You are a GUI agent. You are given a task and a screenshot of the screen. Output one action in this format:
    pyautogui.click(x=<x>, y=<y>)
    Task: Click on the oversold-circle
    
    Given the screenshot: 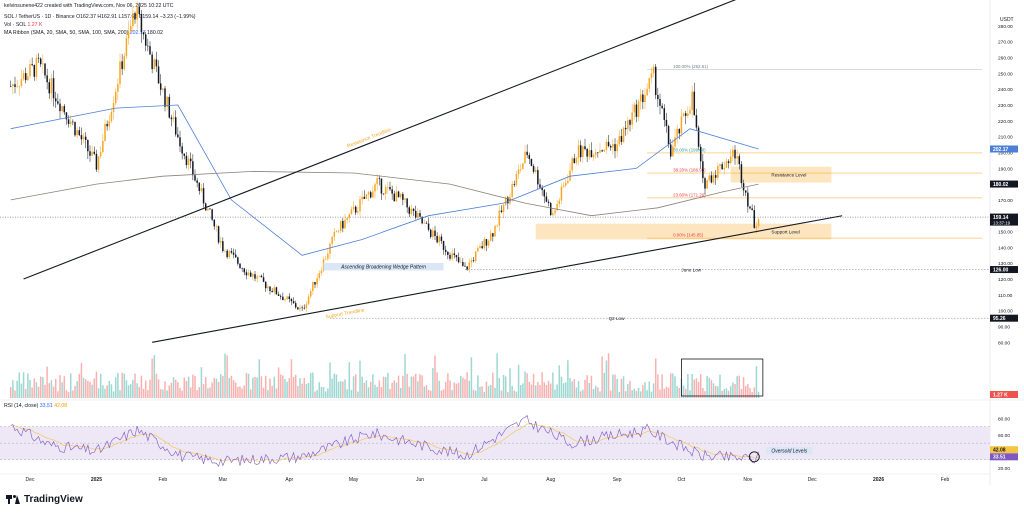 What is the action you would take?
    pyautogui.click(x=754, y=457)
    